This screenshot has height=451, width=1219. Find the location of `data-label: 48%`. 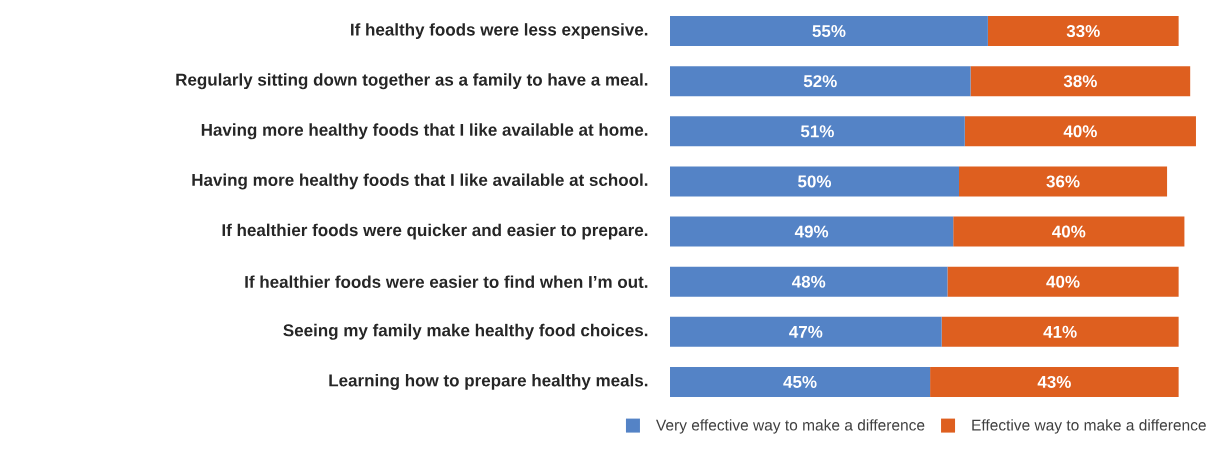

data-label: 48% is located at coordinates (808, 281).